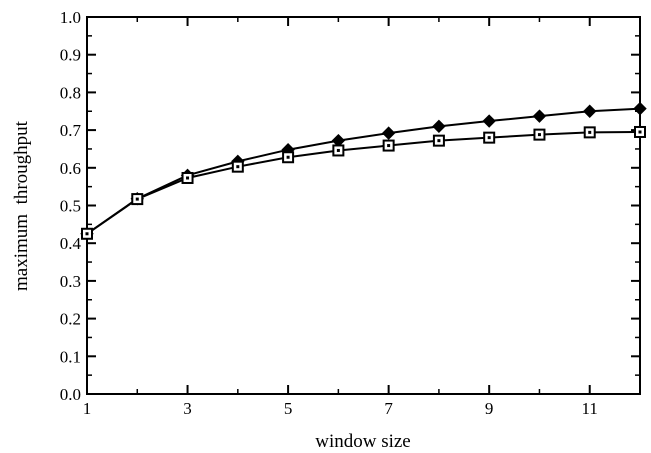  Describe the element at coordinates (388, 408) in the screenshot. I see `x-tick-label: 7` at that location.